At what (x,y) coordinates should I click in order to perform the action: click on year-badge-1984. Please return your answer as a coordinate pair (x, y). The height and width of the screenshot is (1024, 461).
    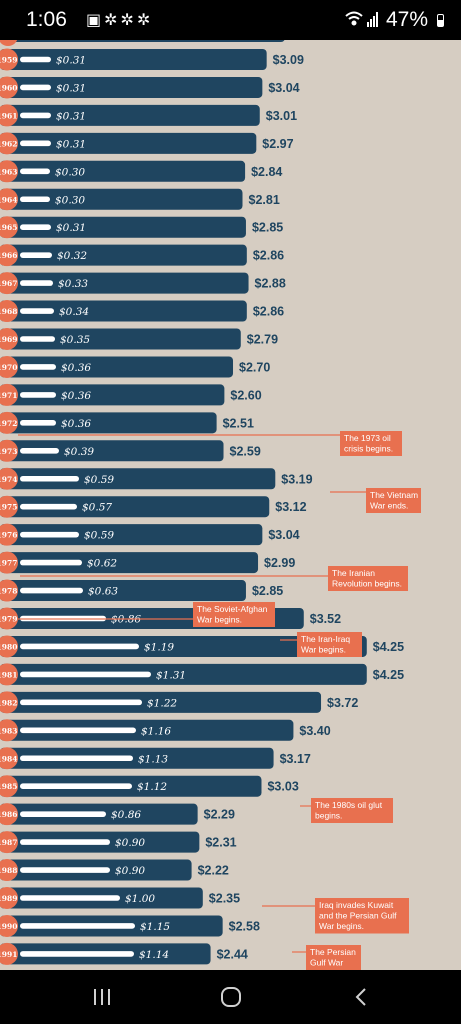
    Looking at the image, I should click on (9, 758).